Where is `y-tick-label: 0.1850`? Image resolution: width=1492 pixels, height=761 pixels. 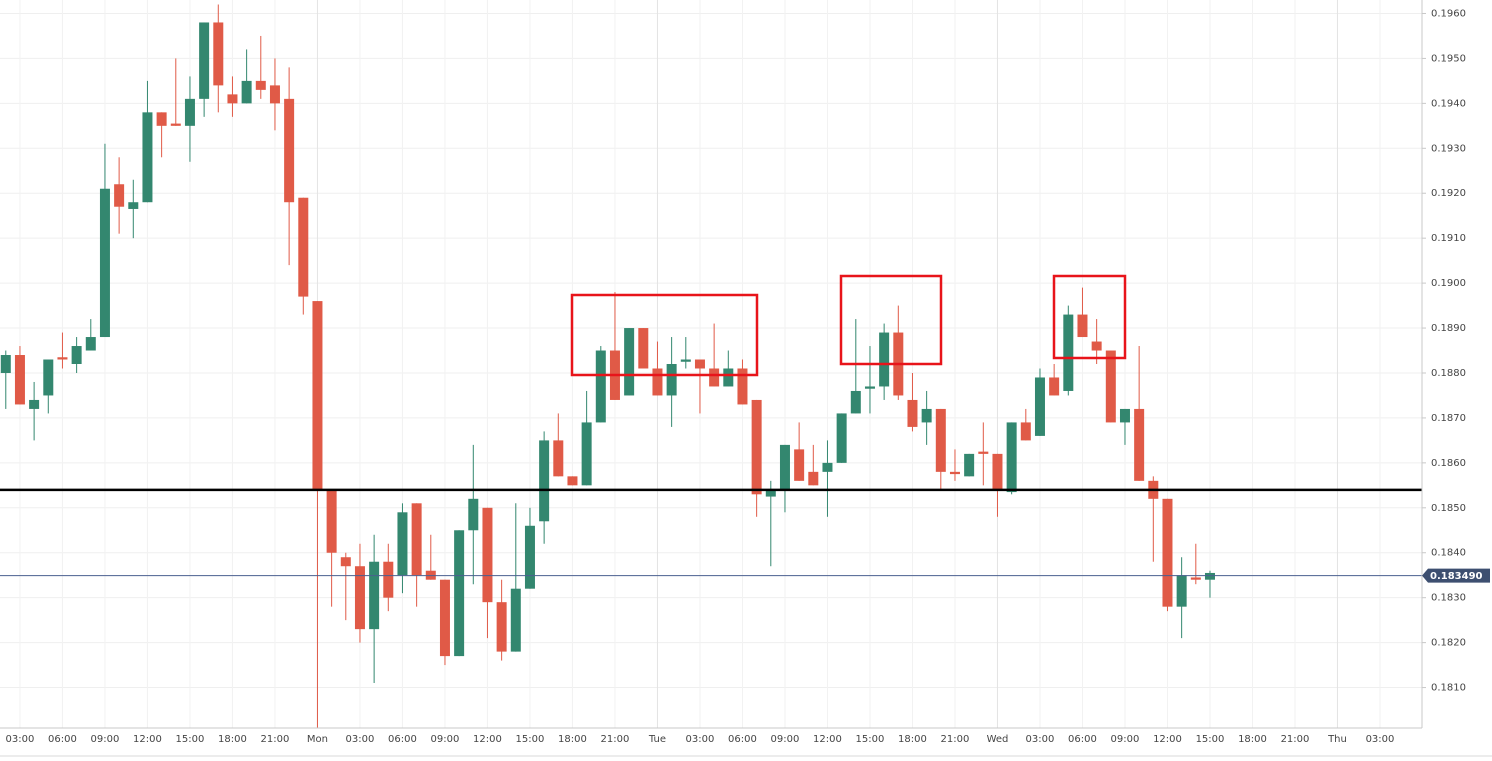
y-tick-label: 0.1850 is located at coordinates (1448, 508).